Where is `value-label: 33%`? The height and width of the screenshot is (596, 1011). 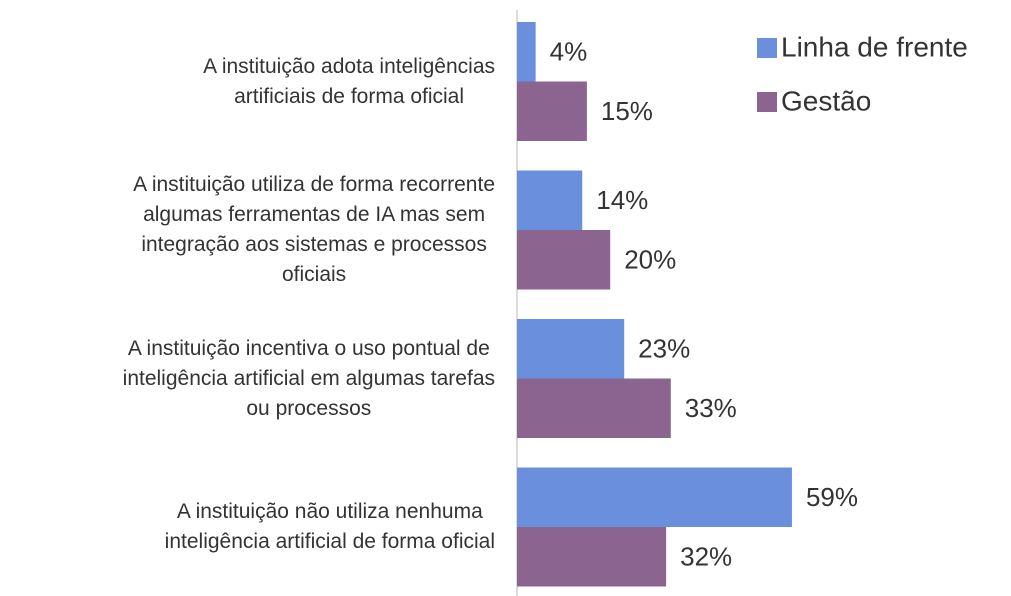 value-label: 33% is located at coordinates (711, 408).